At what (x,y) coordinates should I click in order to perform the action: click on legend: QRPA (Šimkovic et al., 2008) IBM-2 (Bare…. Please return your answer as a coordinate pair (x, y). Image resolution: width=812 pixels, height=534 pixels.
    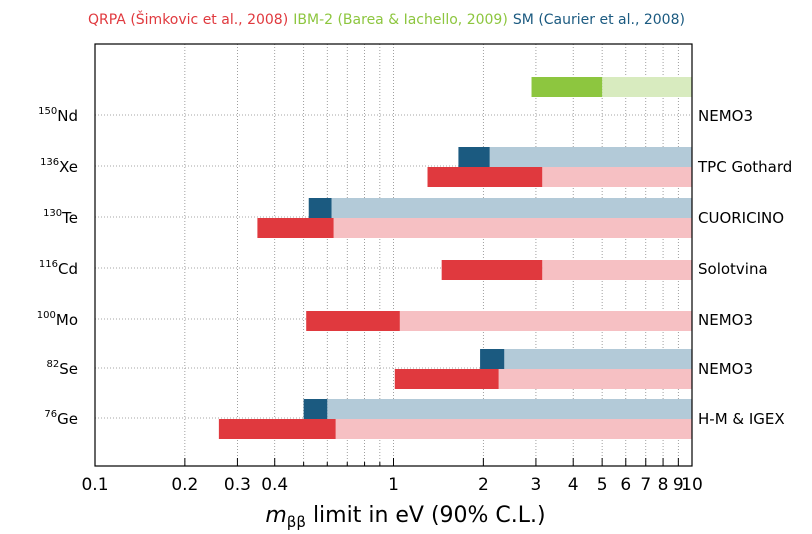
    Looking at the image, I should click on (386, 18).